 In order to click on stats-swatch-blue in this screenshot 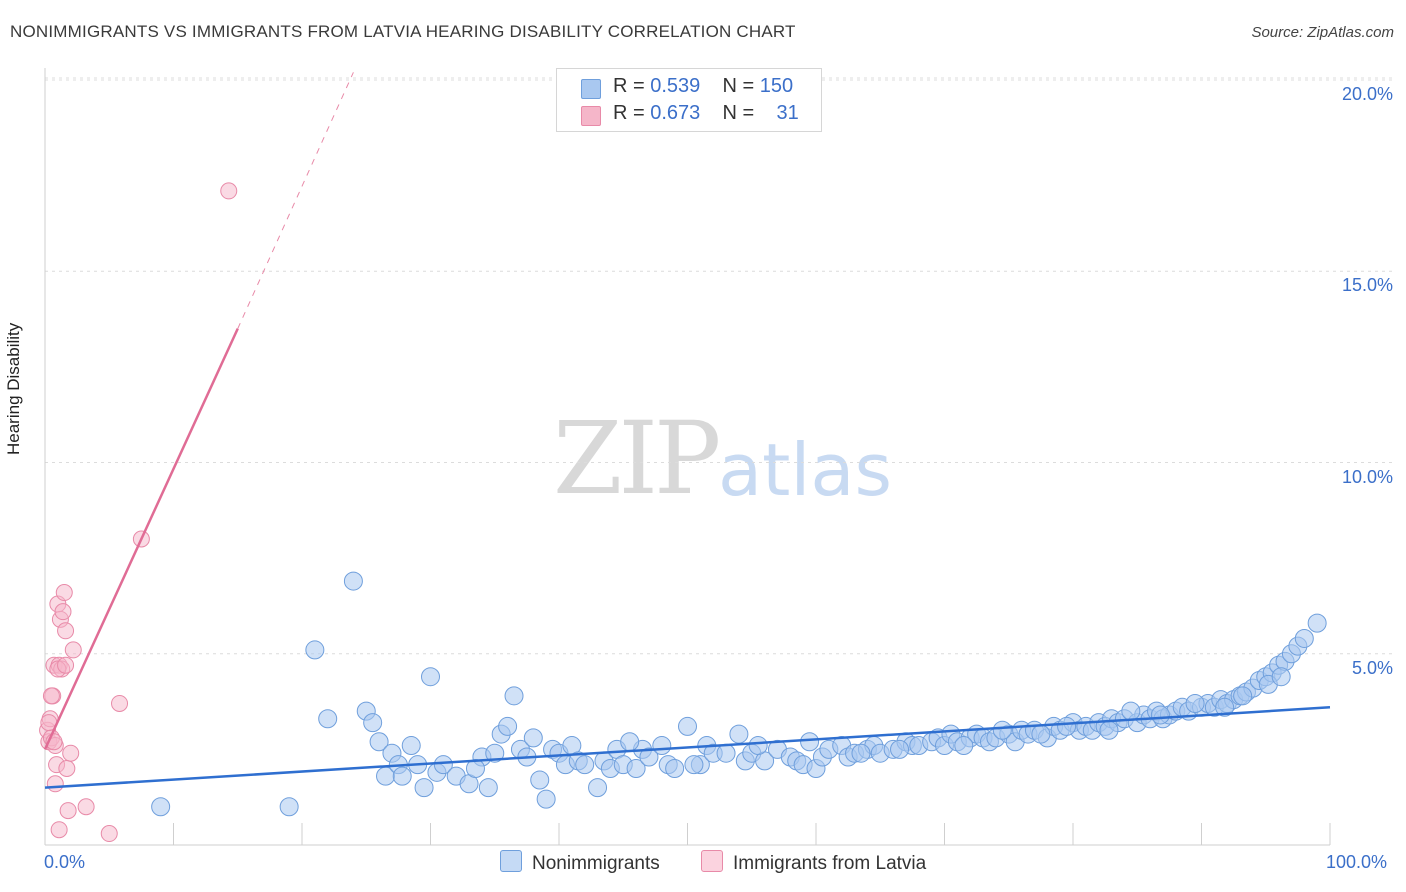, I will do `click(591, 89)`.